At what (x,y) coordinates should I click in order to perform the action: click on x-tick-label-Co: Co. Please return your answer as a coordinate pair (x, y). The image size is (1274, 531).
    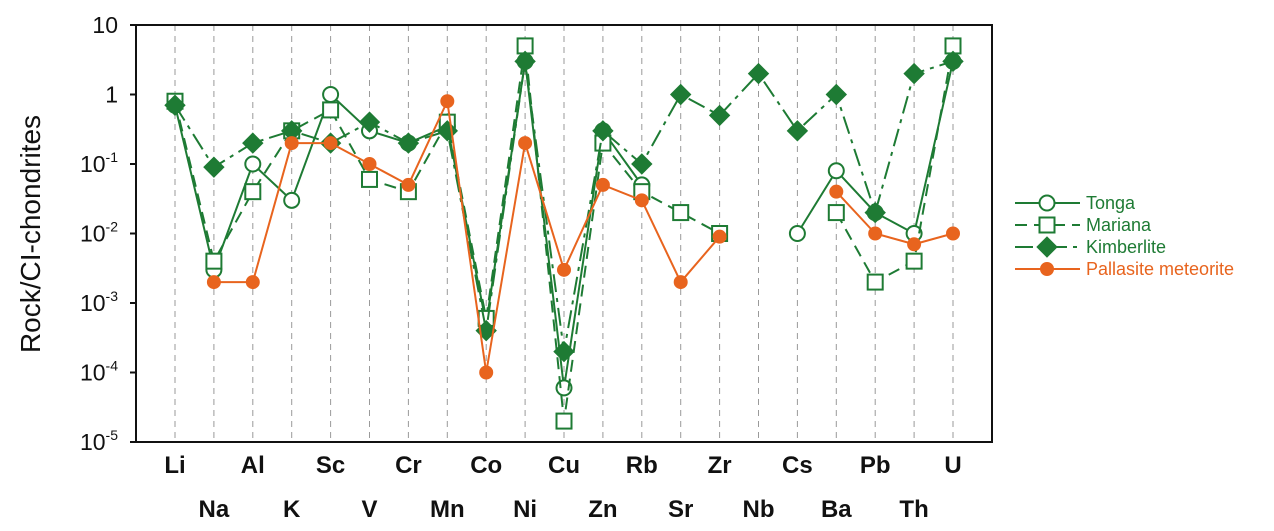
    Looking at the image, I should click on (486, 465).